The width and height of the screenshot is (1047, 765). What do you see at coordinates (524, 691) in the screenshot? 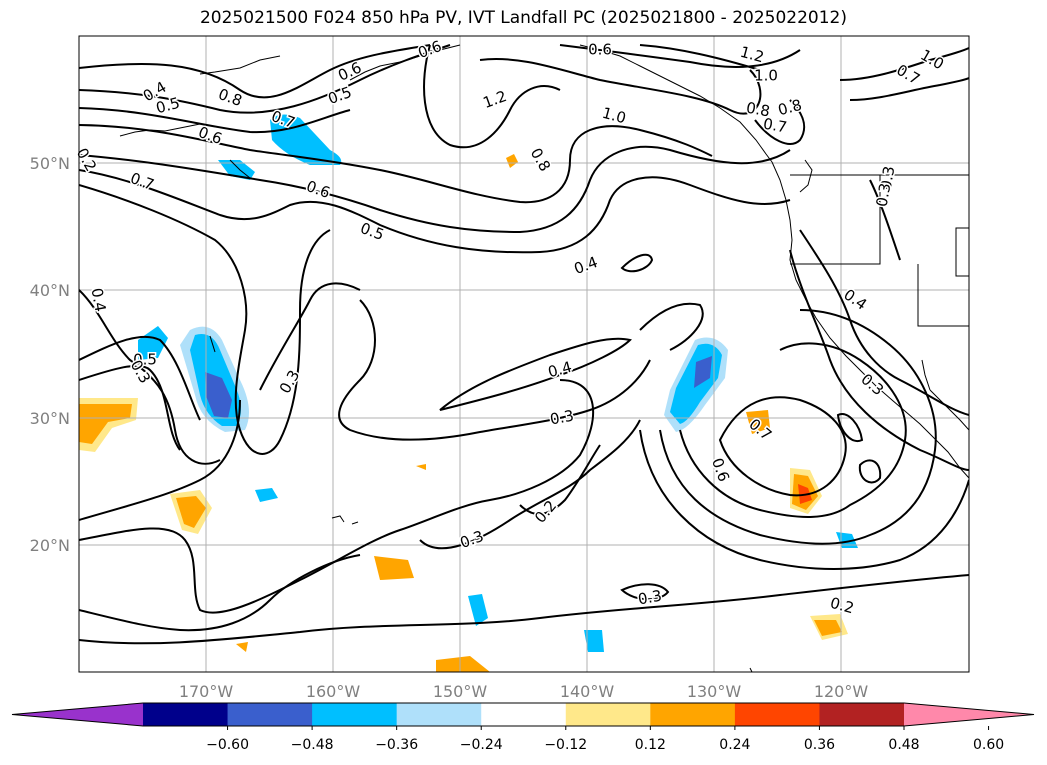
I see `longitude-labels: 170°W 160°W 150°W 140°W 130°W 120°W` at bounding box center [524, 691].